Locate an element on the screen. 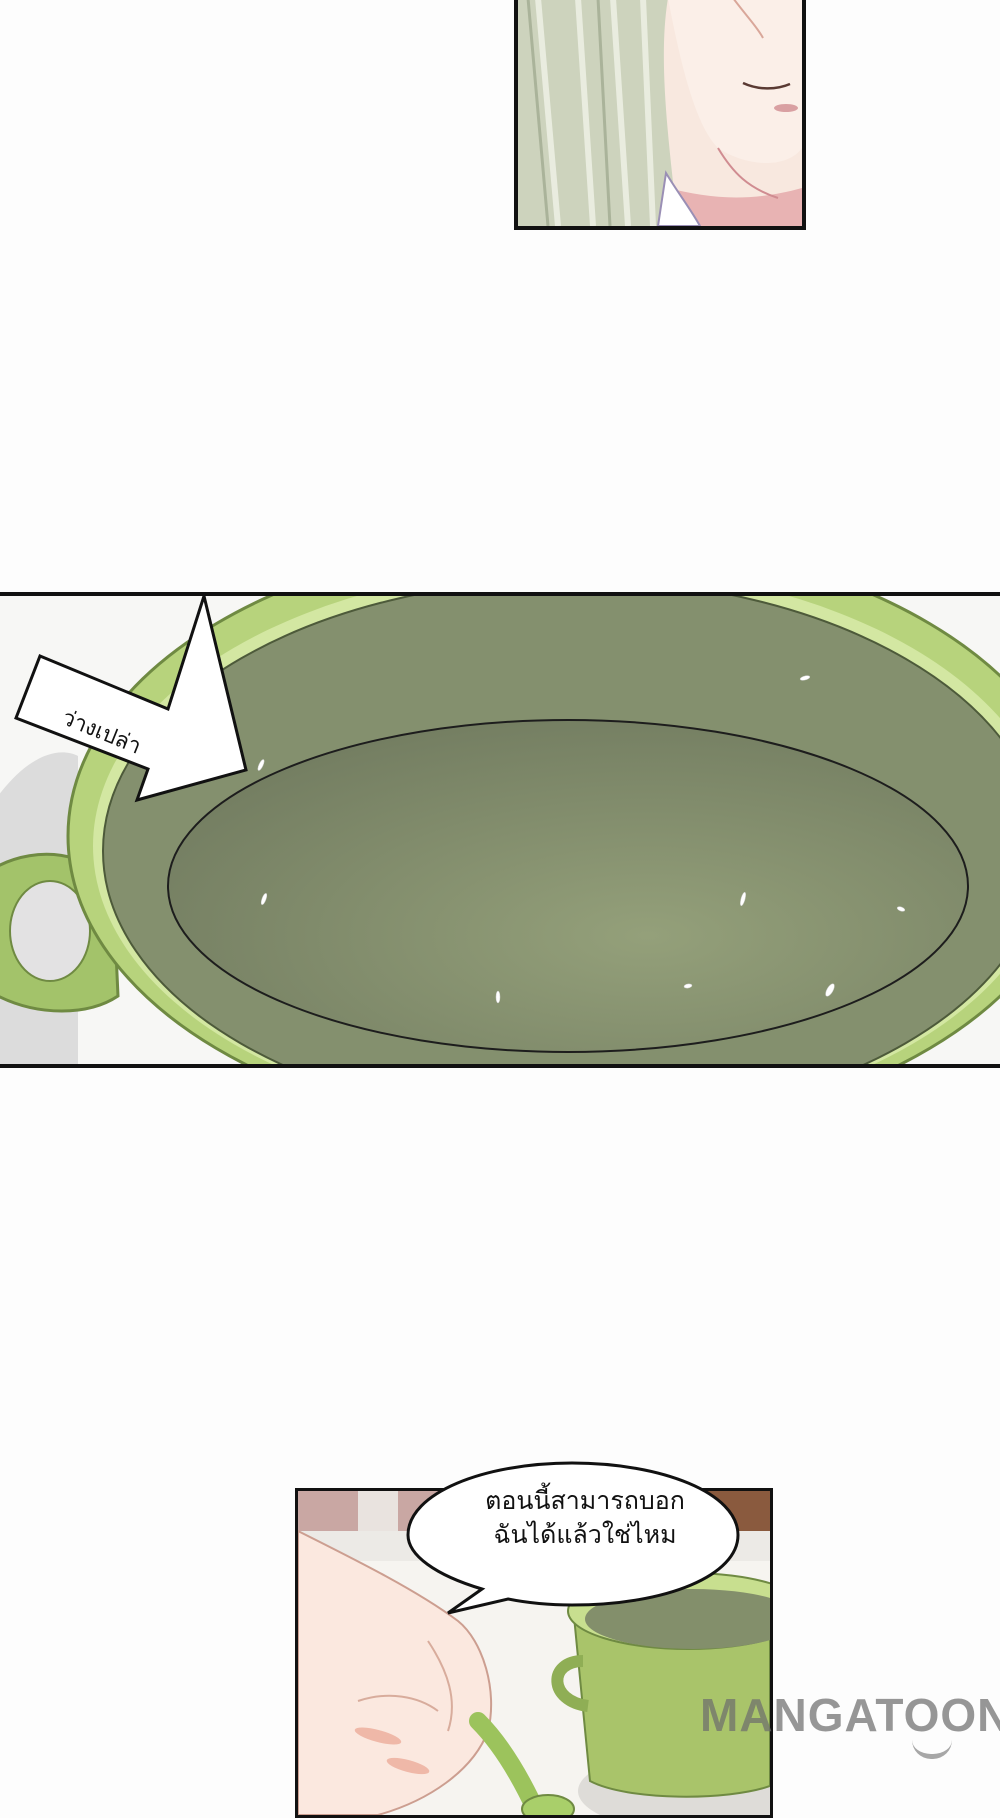 The width and height of the screenshot is (1000, 1818). watermark-smile-icon is located at coordinates (932, 1749).